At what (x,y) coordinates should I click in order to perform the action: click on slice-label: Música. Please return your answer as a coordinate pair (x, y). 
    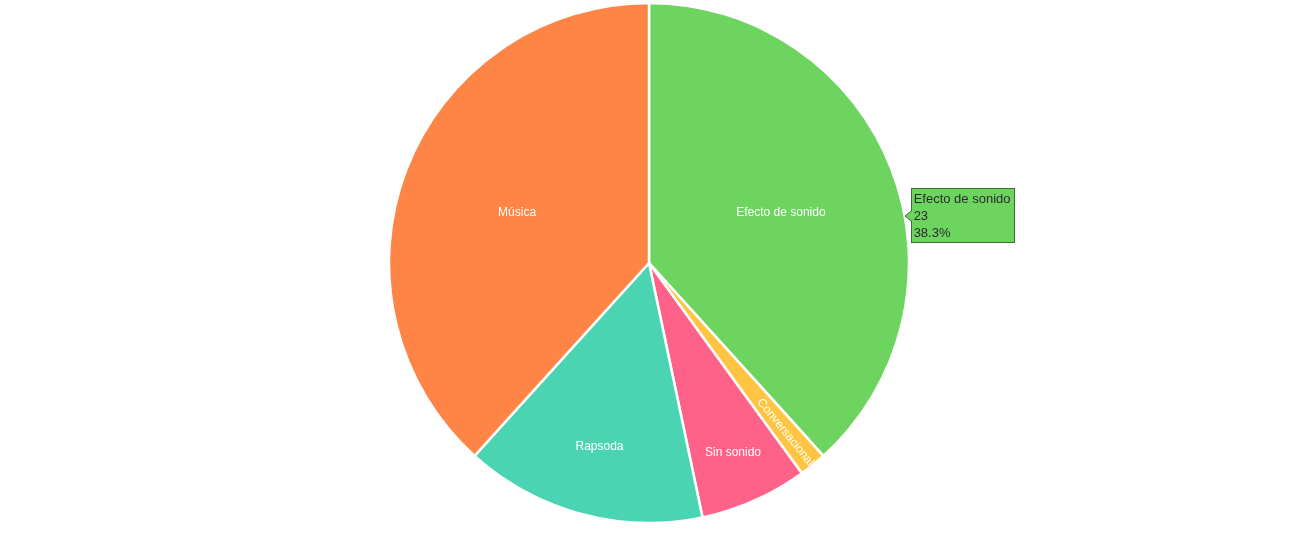
    Looking at the image, I should click on (517, 212).